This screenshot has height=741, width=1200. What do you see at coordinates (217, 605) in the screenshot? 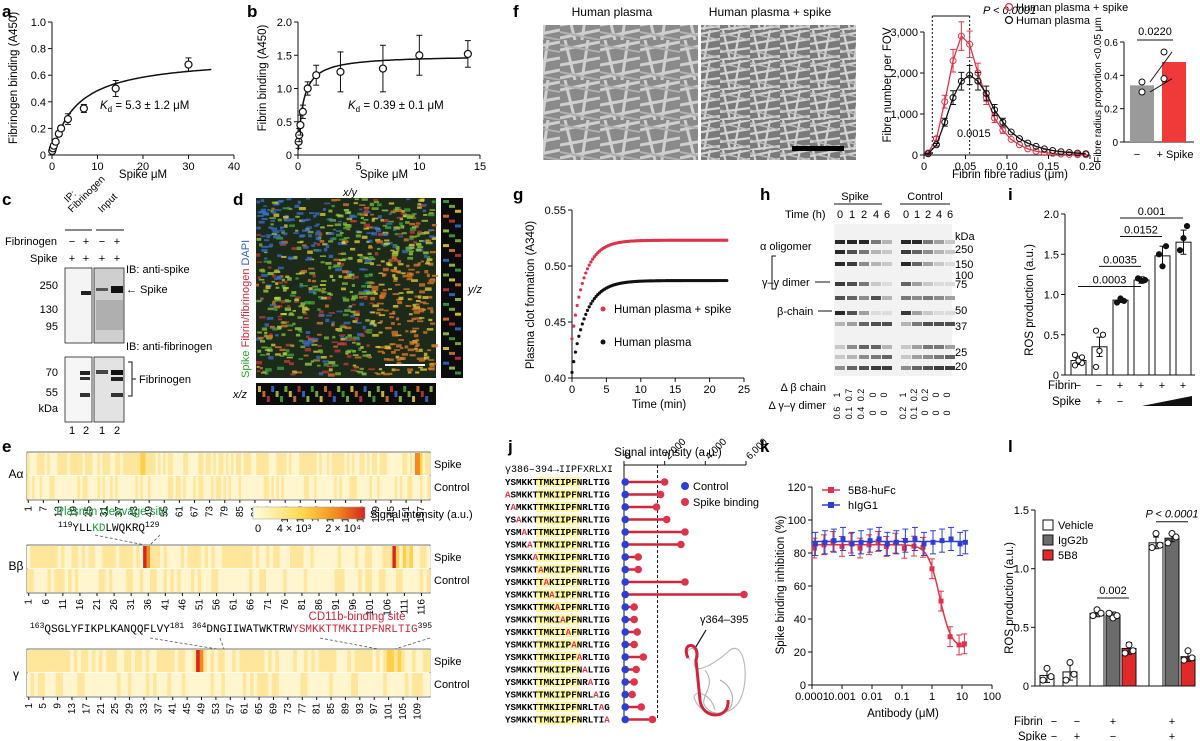
I see `e-tick-label: 56` at bounding box center [217, 605].